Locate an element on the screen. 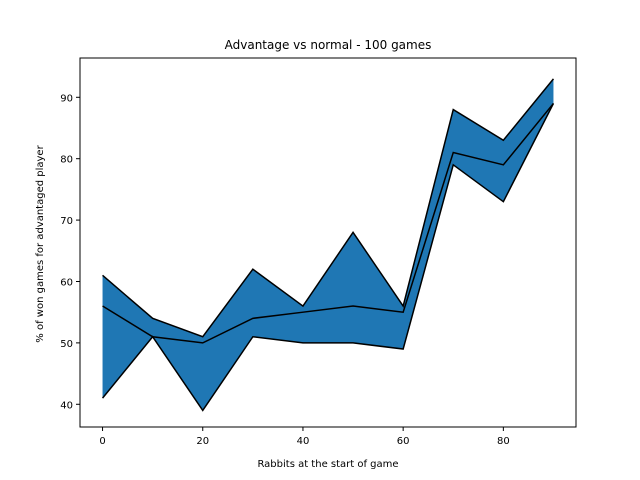 The image size is (640, 480). y-tick-label: 80 is located at coordinates (66, 160).